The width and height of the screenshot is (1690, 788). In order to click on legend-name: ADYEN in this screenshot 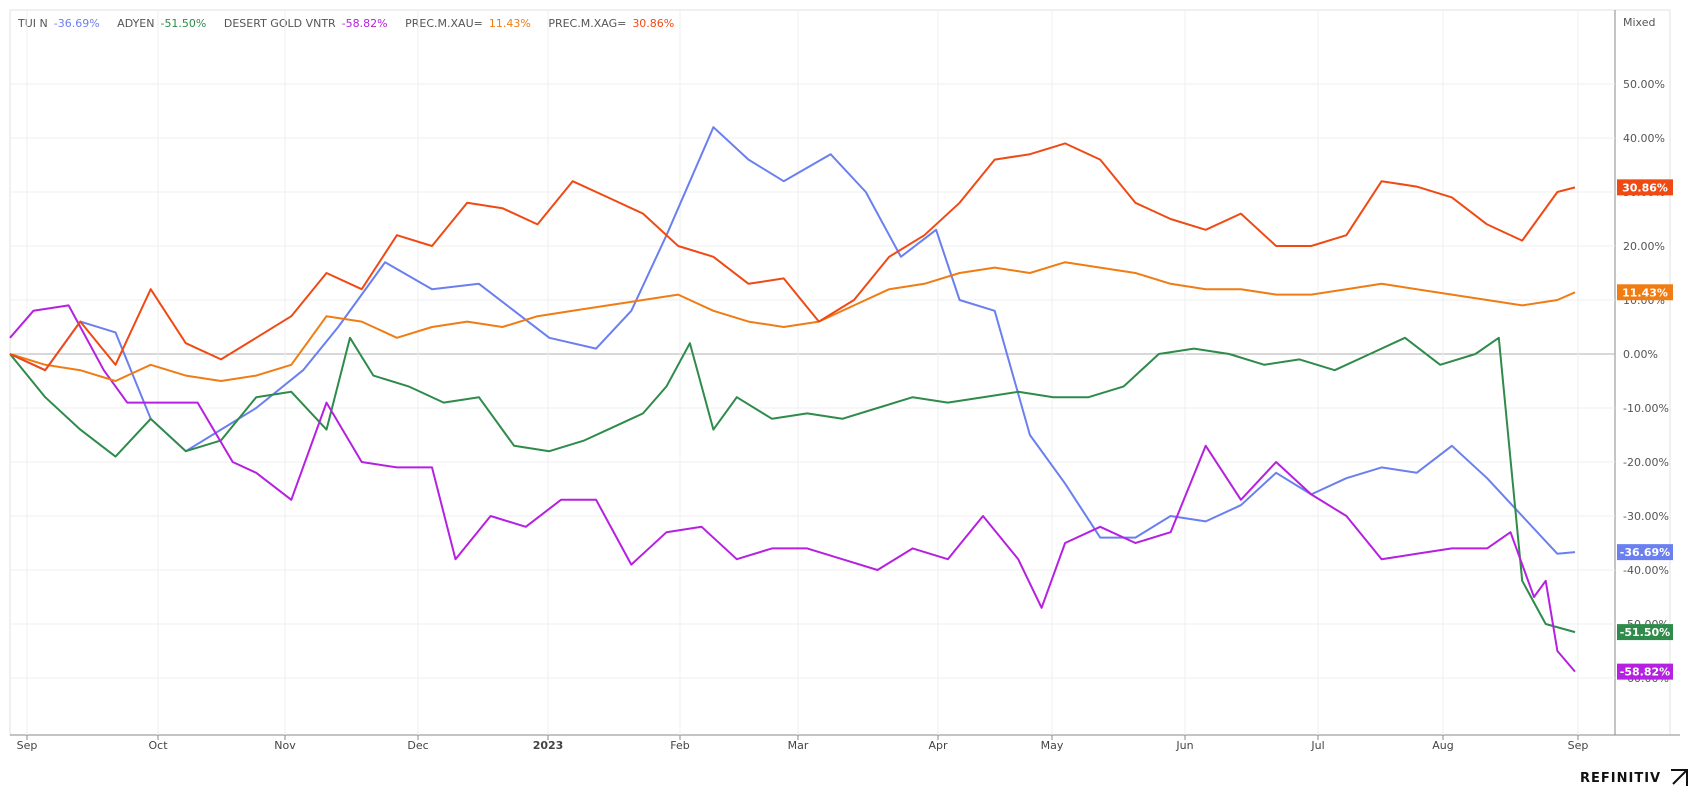, I will do `click(136, 23)`.